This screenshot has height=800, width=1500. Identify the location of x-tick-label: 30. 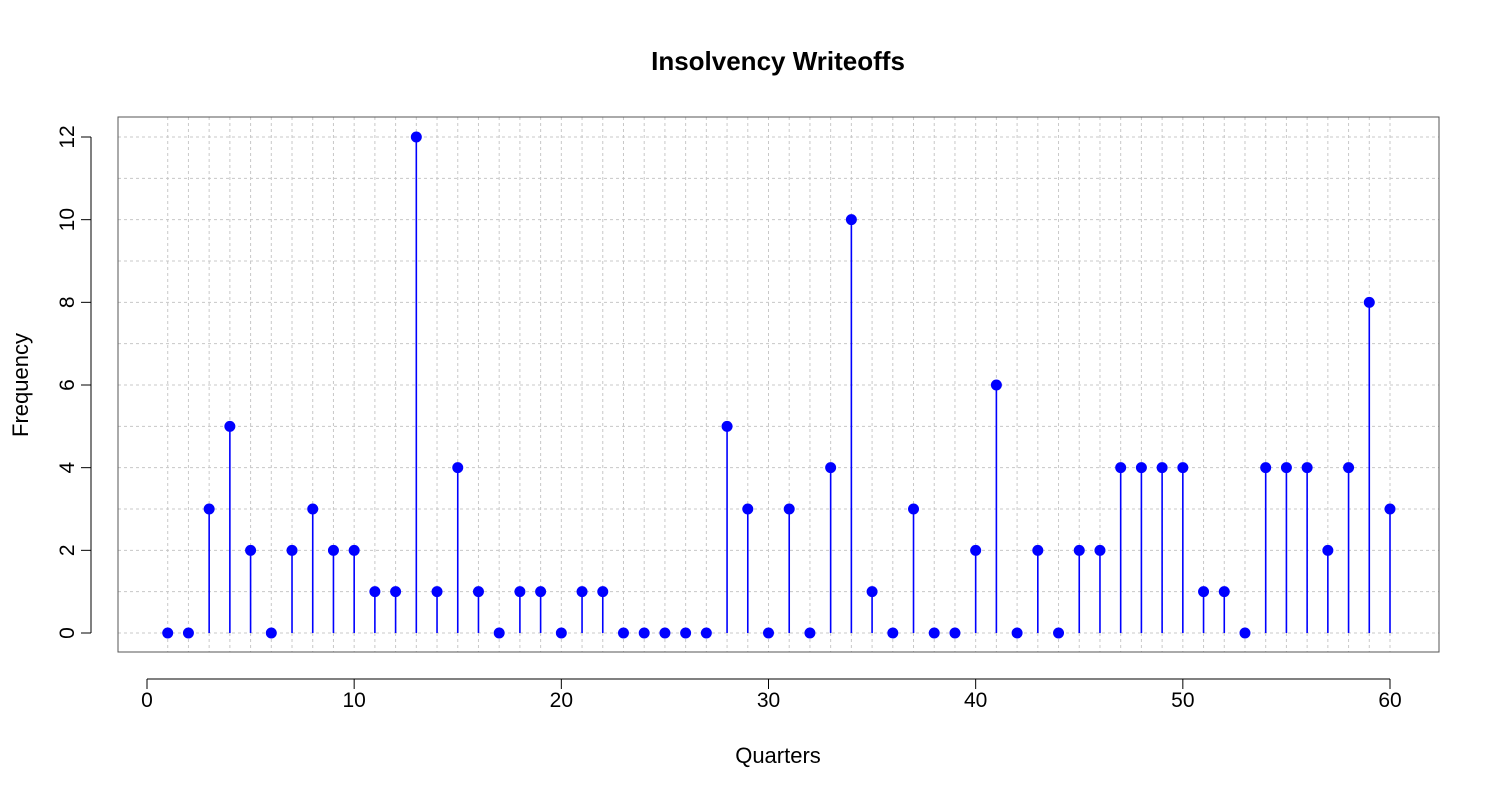
(768, 700).